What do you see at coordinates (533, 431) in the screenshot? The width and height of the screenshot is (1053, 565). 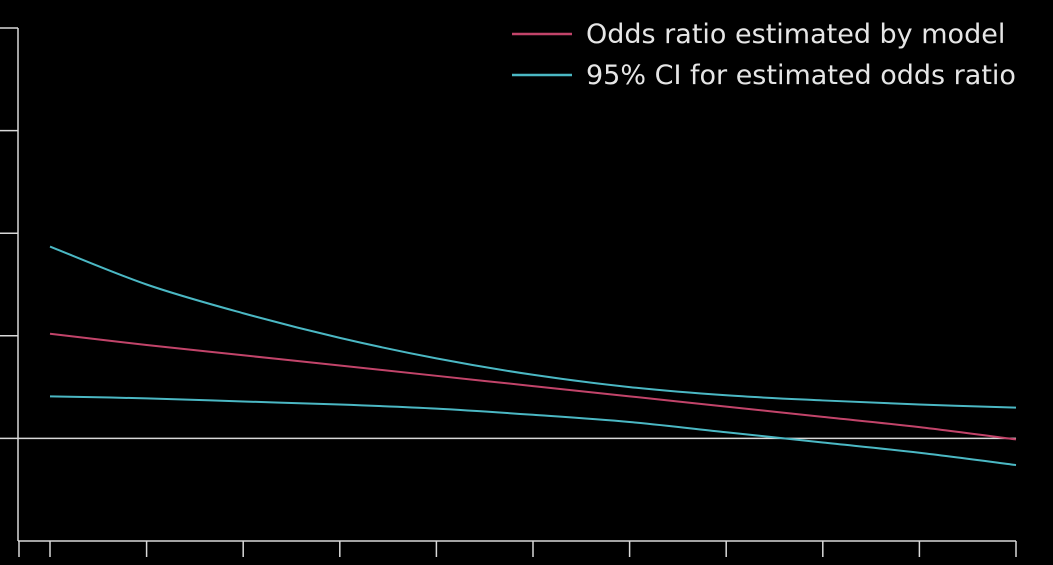 I see `ci-lower-line` at bounding box center [533, 431].